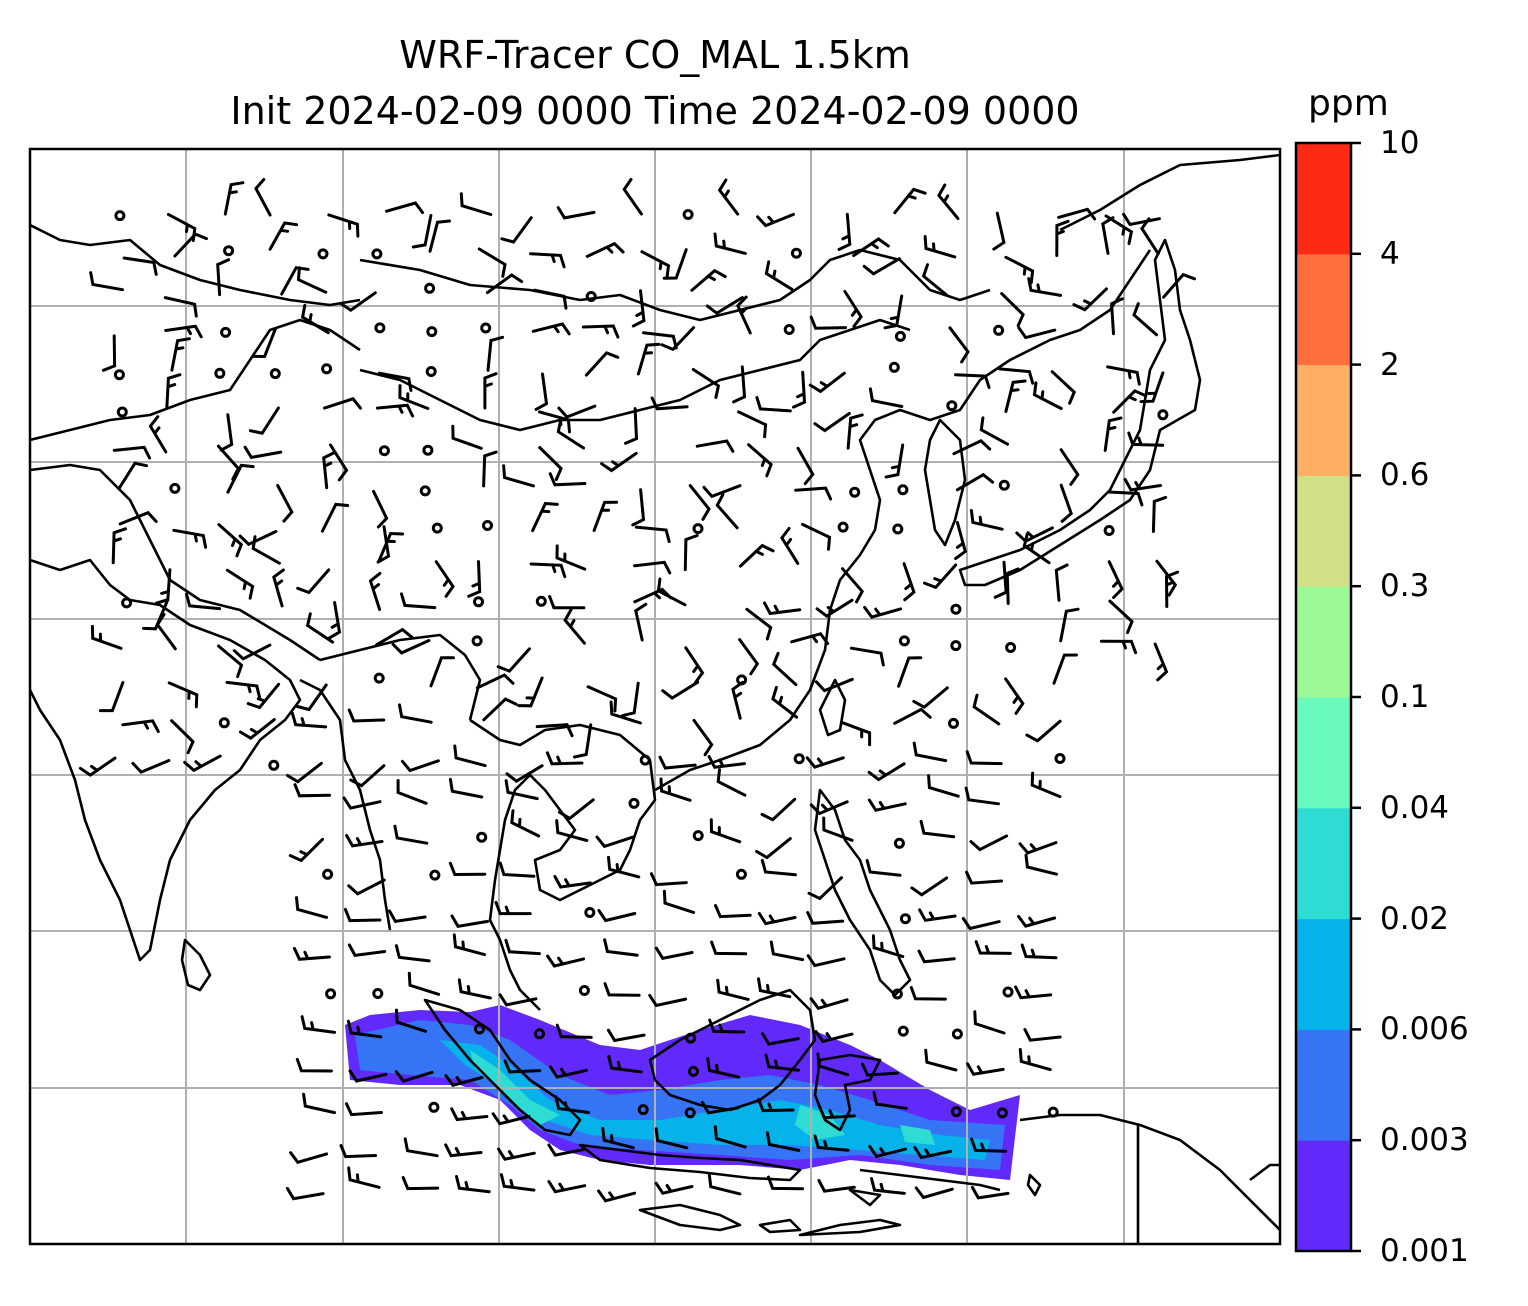 The image size is (1528, 1306). Describe the element at coordinates (1348, 103) in the screenshot. I see `colorbar-unit-label: ppm` at that location.